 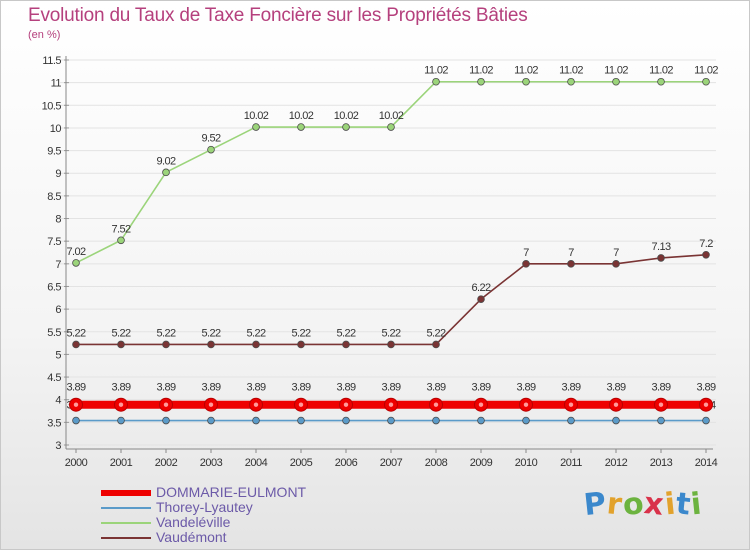 What do you see at coordinates (661, 463) in the screenshot?
I see `x-tick-label: 2013` at bounding box center [661, 463].